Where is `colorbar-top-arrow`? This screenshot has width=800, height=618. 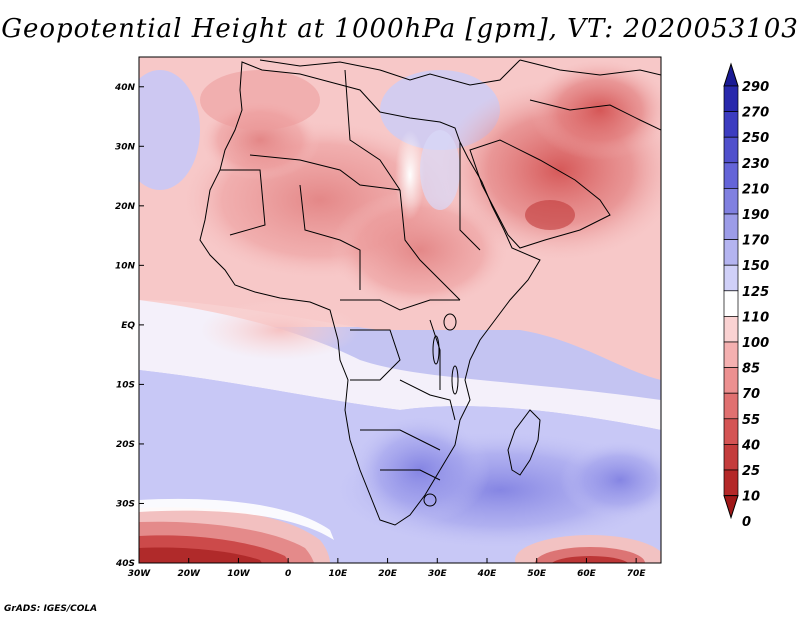 colorbar-top-arrow is located at coordinates (731, 74).